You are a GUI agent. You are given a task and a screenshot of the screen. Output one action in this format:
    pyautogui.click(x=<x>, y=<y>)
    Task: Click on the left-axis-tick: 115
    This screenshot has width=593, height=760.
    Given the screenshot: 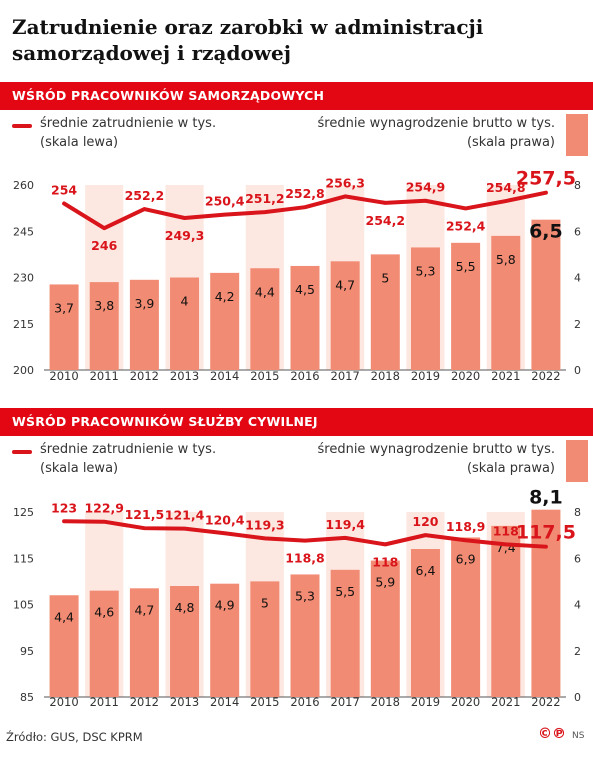 What is the action you would take?
    pyautogui.click(x=23, y=558)
    